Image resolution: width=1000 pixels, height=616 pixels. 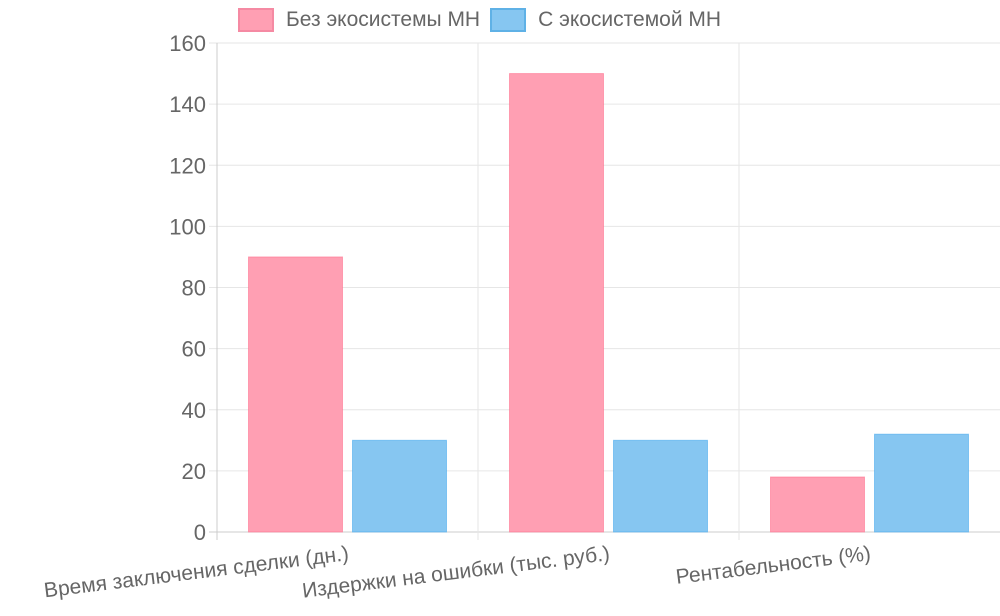 What do you see at coordinates (508, 20) in the screenshot?
I see `legend-swatch-blue` at bounding box center [508, 20].